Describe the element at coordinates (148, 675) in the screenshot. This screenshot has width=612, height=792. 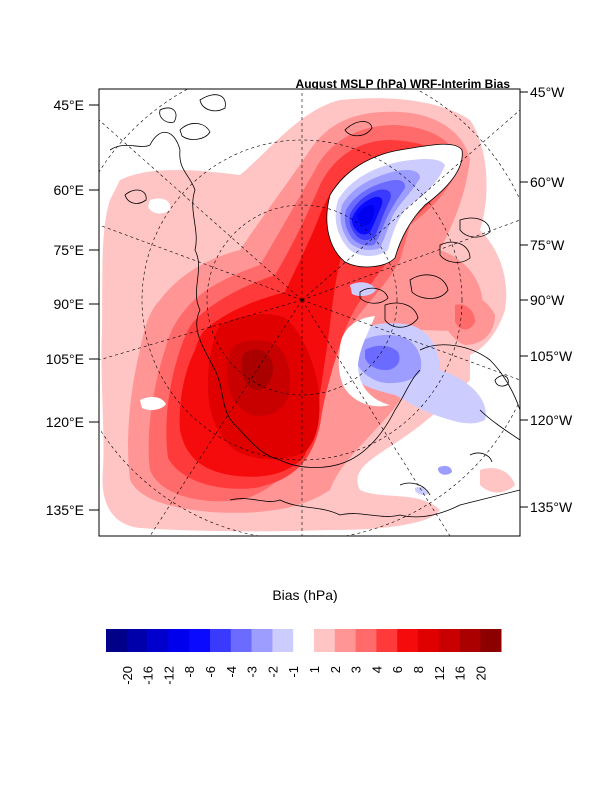
I see `colorbar-level-label: -16` at that location.